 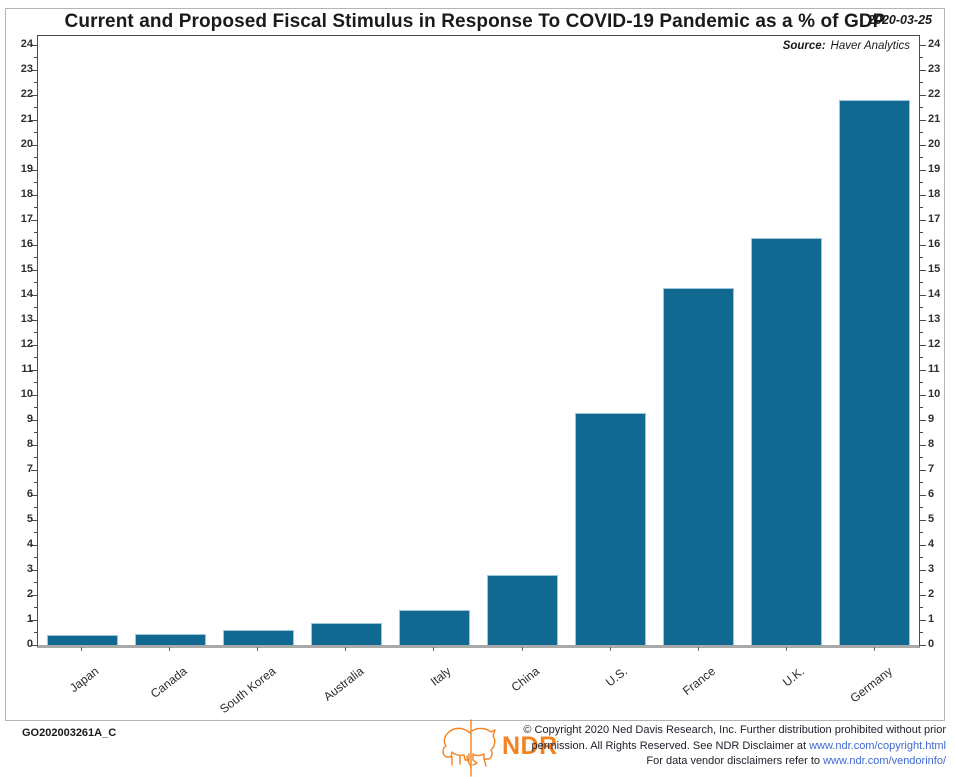 What do you see at coordinates (523, 610) in the screenshot?
I see `bar-china` at bounding box center [523, 610].